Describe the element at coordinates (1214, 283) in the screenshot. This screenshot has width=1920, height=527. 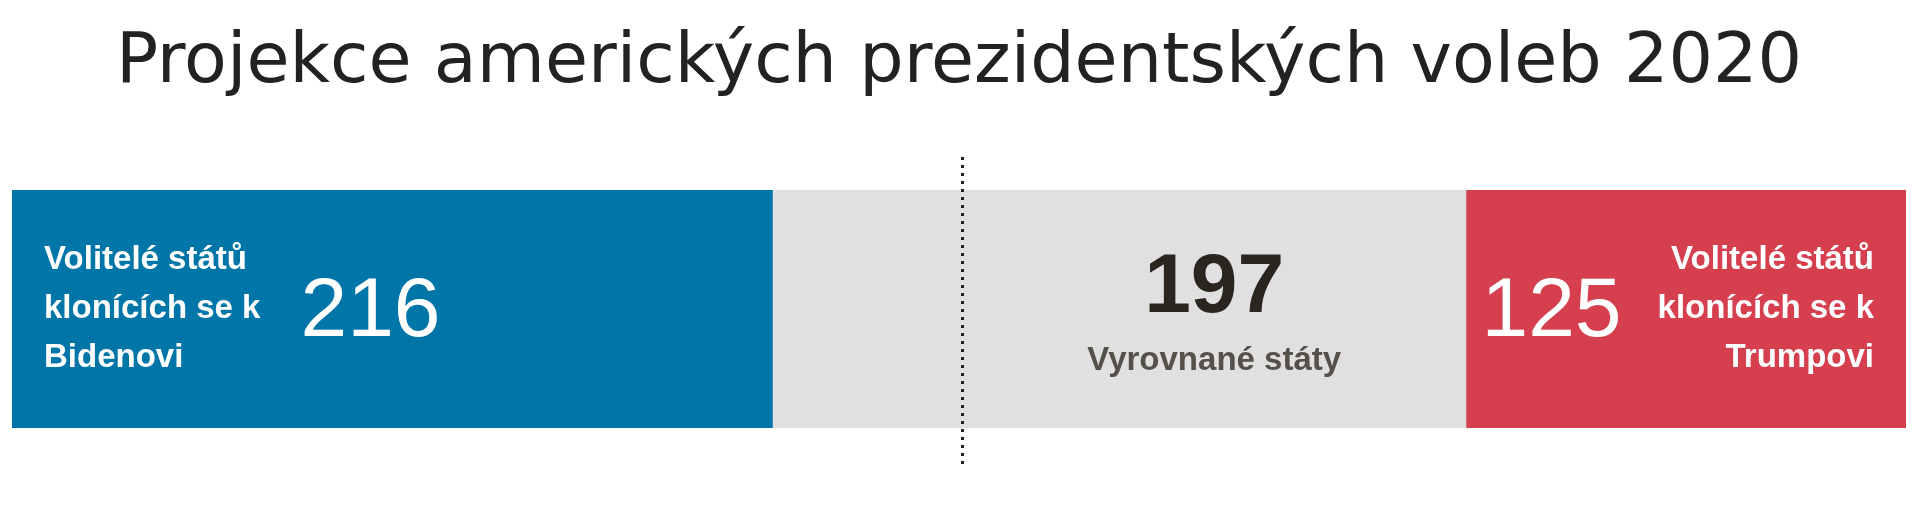
I see `data-label: 197` at that location.